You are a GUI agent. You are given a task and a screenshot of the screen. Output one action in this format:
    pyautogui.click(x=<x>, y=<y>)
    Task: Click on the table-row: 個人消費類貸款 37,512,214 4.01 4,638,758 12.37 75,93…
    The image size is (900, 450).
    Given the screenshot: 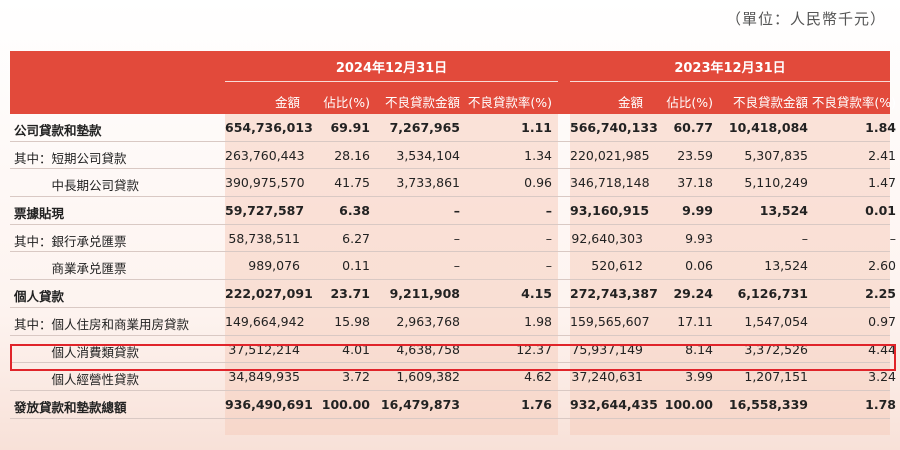 What is the action you would take?
    pyautogui.click(x=453, y=350)
    